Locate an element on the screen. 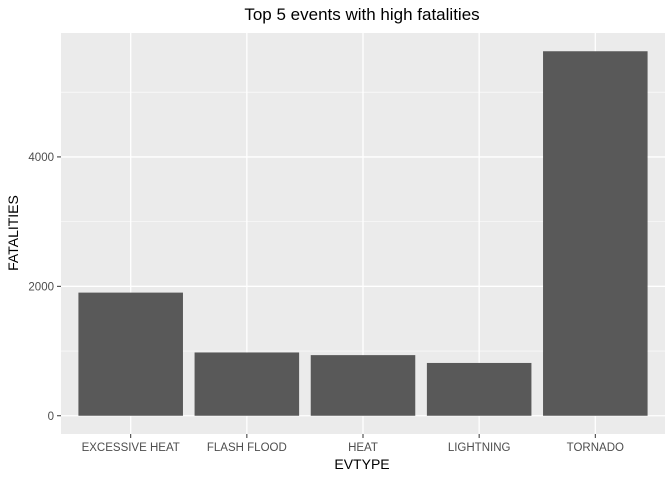 This screenshot has width=672, height=480. y-tick-label: 0 is located at coordinates (51, 417).